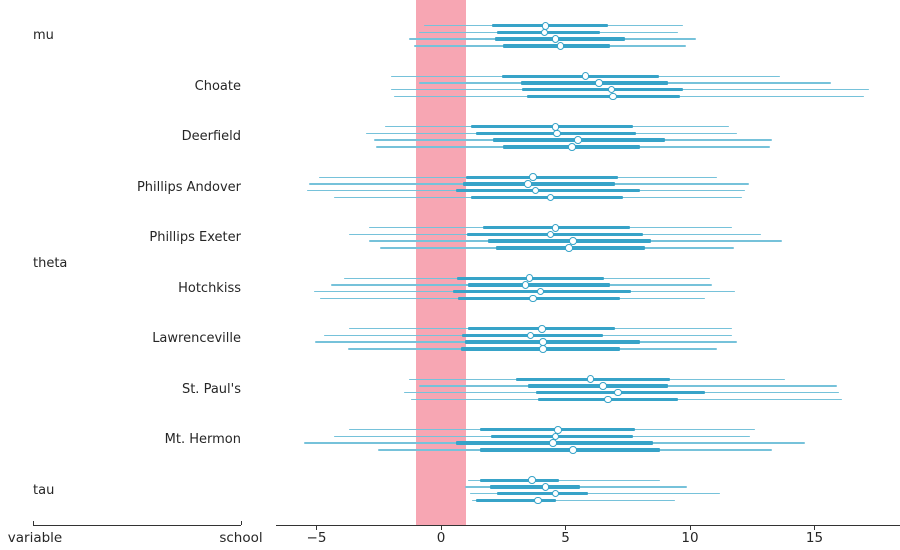 The image size is (900, 550). I want to click on variable-label: mu, so click(43, 36).